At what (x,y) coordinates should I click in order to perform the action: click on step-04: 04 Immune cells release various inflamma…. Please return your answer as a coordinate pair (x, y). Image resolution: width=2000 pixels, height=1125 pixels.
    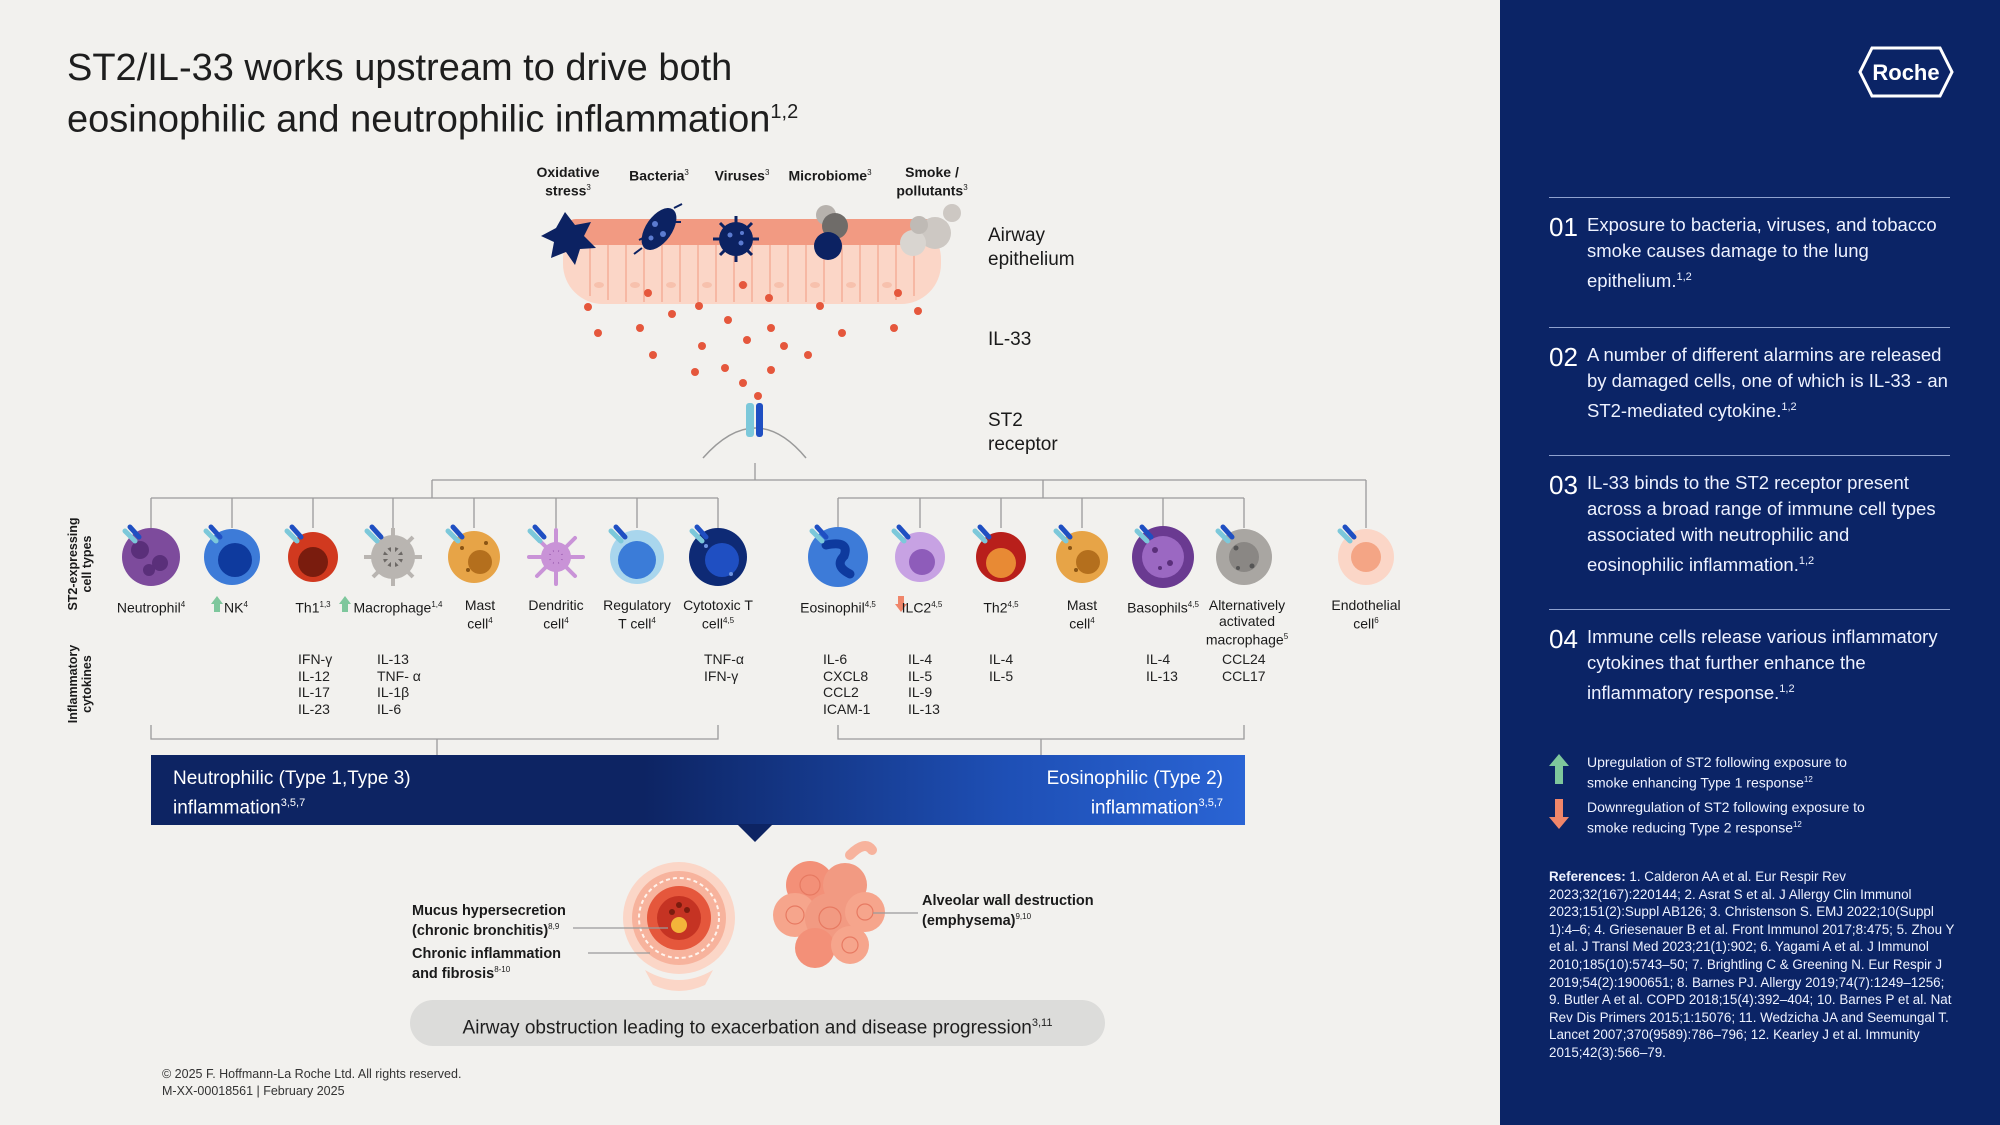
    Looking at the image, I should click on (1749, 657).